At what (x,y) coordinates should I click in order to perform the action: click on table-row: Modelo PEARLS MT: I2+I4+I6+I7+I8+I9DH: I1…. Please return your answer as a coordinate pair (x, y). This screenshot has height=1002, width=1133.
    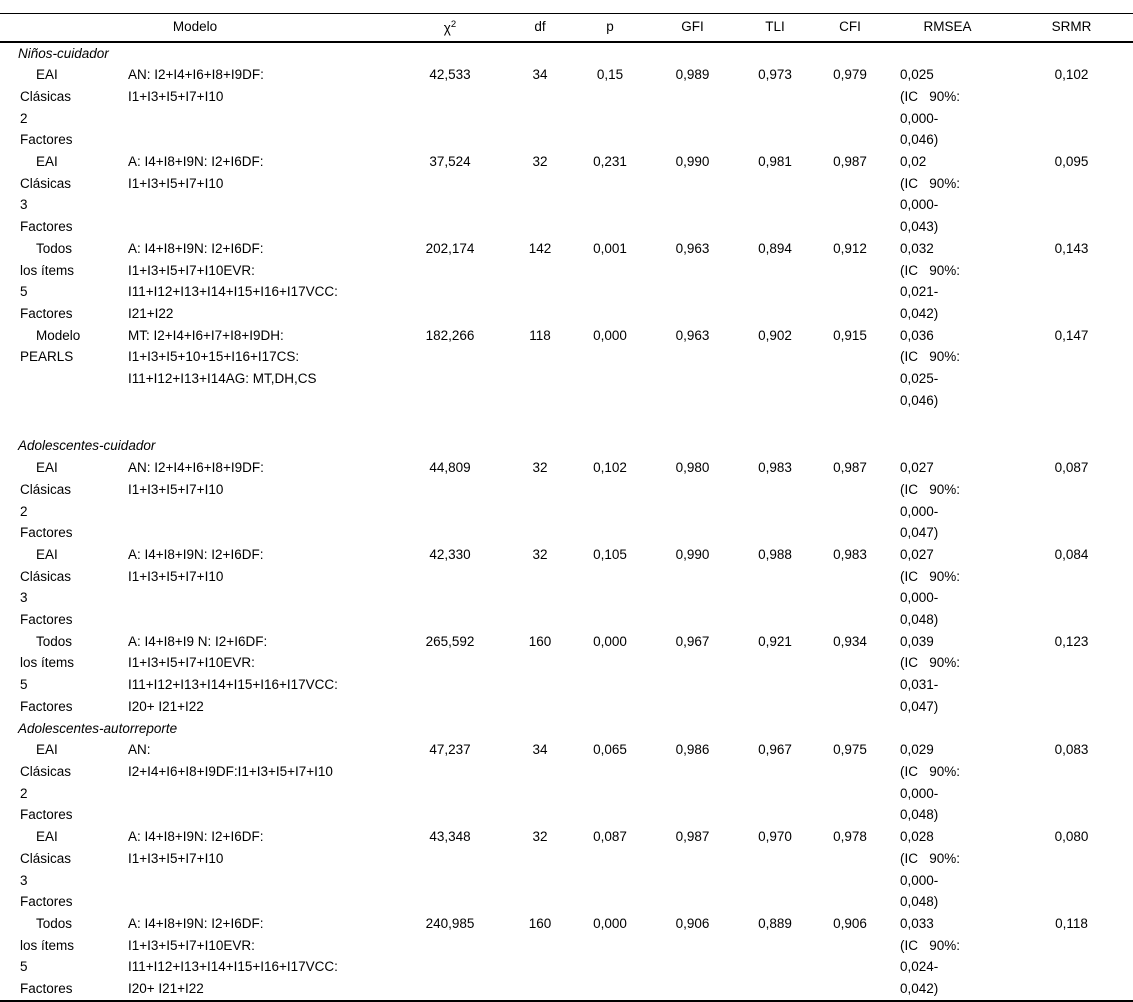
    Looking at the image, I should click on (566, 368).